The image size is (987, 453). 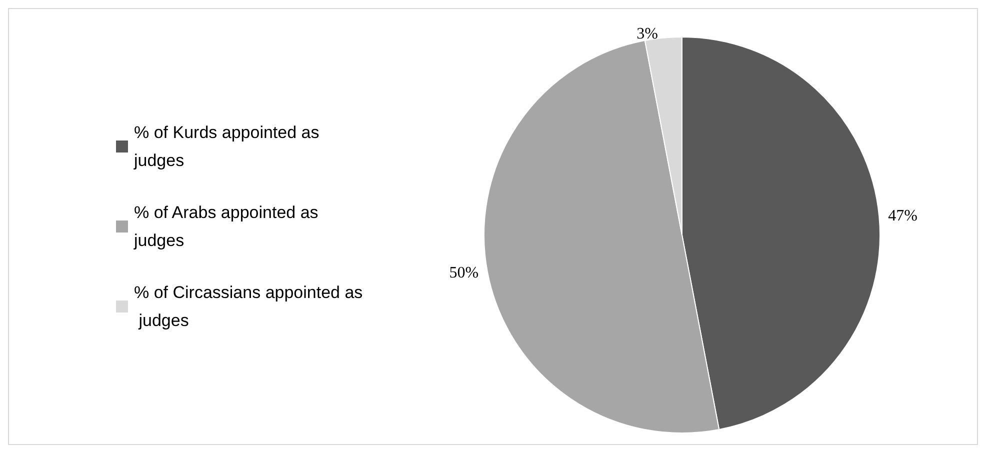 I want to click on legend-label: % of Arabs appointed as judges, so click(x=228, y=226).